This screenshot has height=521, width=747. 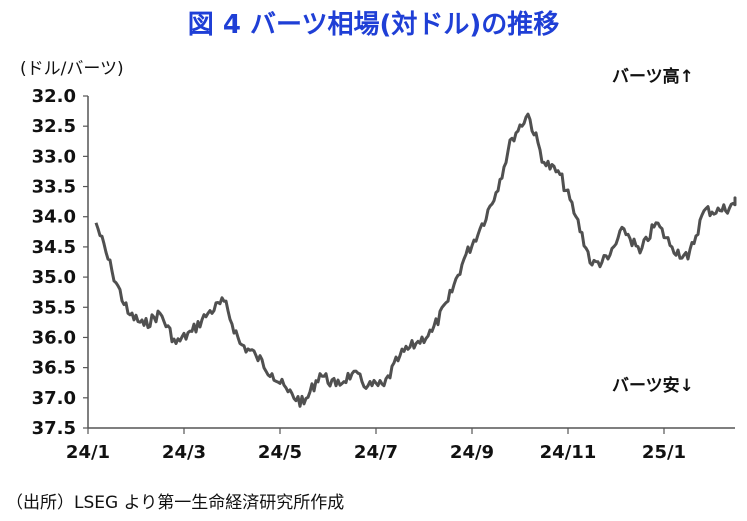 What do you see at coordinates (280, 452) in the screenshot?
I see `x-tick-label: 24/5` at bounding box center [280, 452].